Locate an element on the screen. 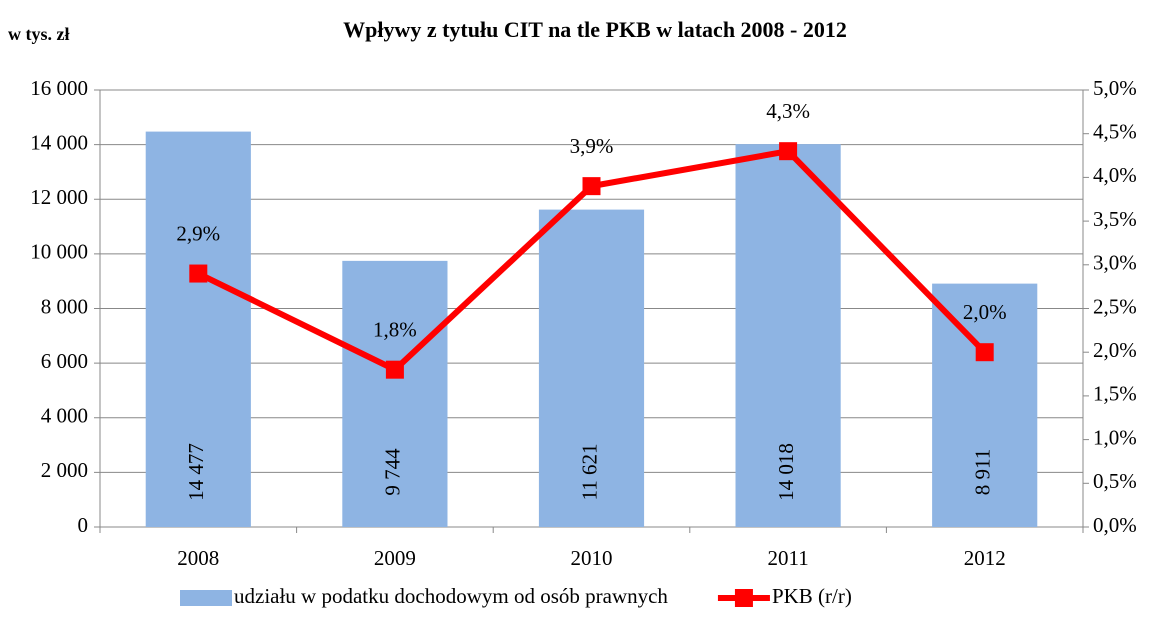 This screenshot has width=1162, height=632. y-axis-unit: w tys. zł is located at coordinates (39, 34).